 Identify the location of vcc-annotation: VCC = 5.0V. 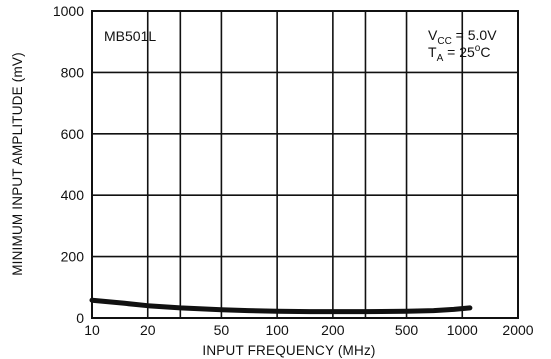
(462, 37).